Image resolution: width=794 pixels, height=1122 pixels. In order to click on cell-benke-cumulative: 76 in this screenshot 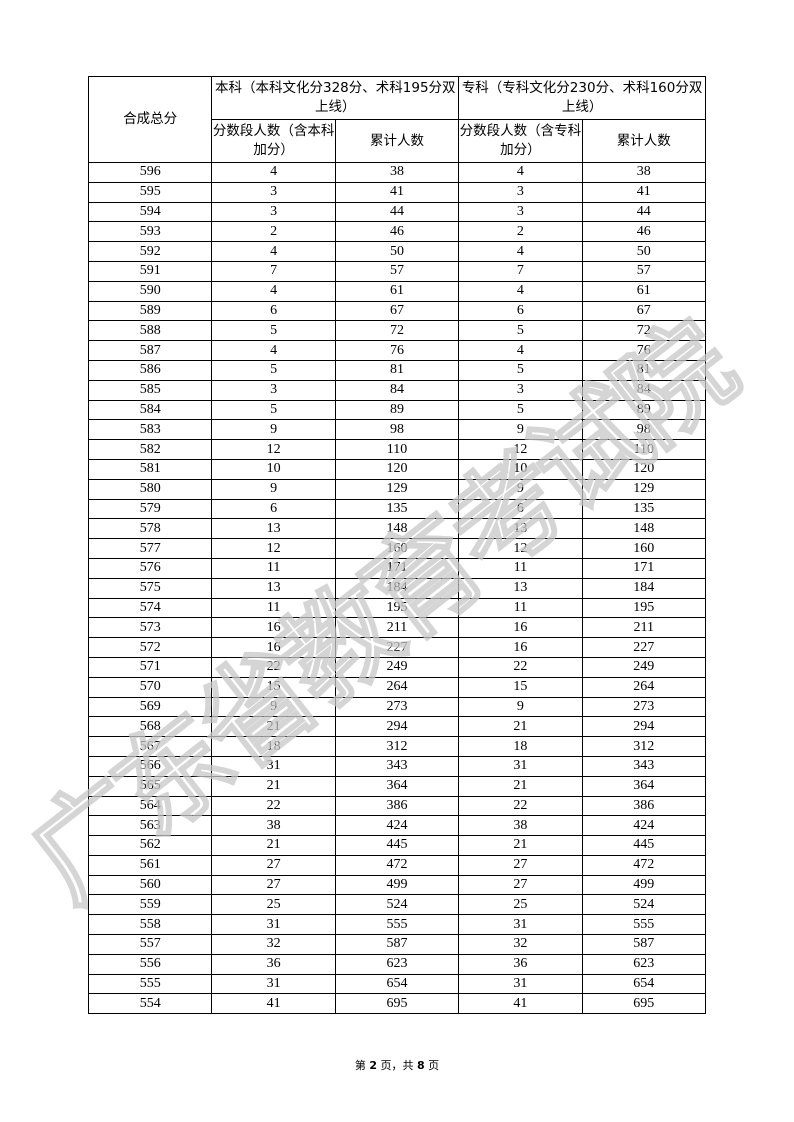, I will do `click(397, 350)`.